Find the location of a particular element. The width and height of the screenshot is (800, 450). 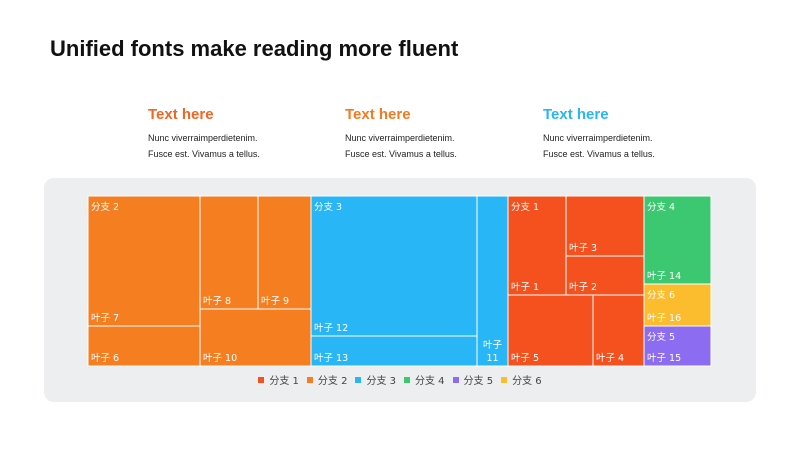

treemap-leaf-label: 叶子 8 is located at coordinates (217, 301).